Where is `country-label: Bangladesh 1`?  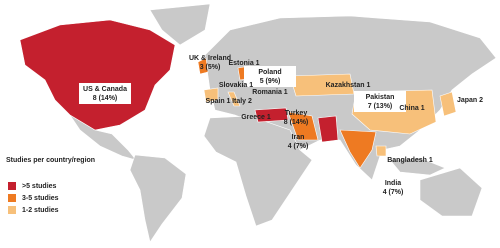 country-label: Bangladesh 1 is located at coordinates (410, 160).